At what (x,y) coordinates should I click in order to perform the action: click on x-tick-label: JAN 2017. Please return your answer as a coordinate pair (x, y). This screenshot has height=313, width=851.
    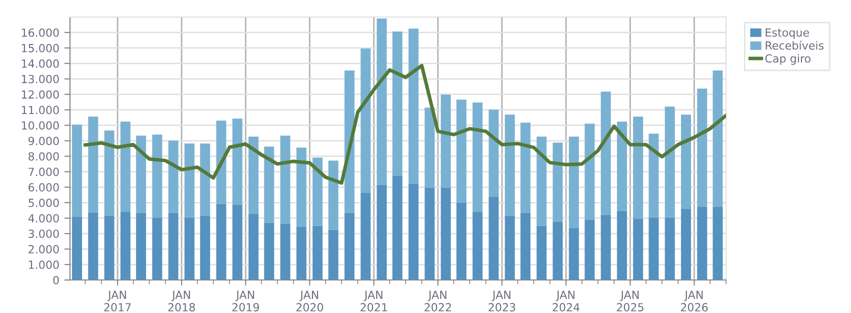
    Looking at the image, I should click on (117, 301).